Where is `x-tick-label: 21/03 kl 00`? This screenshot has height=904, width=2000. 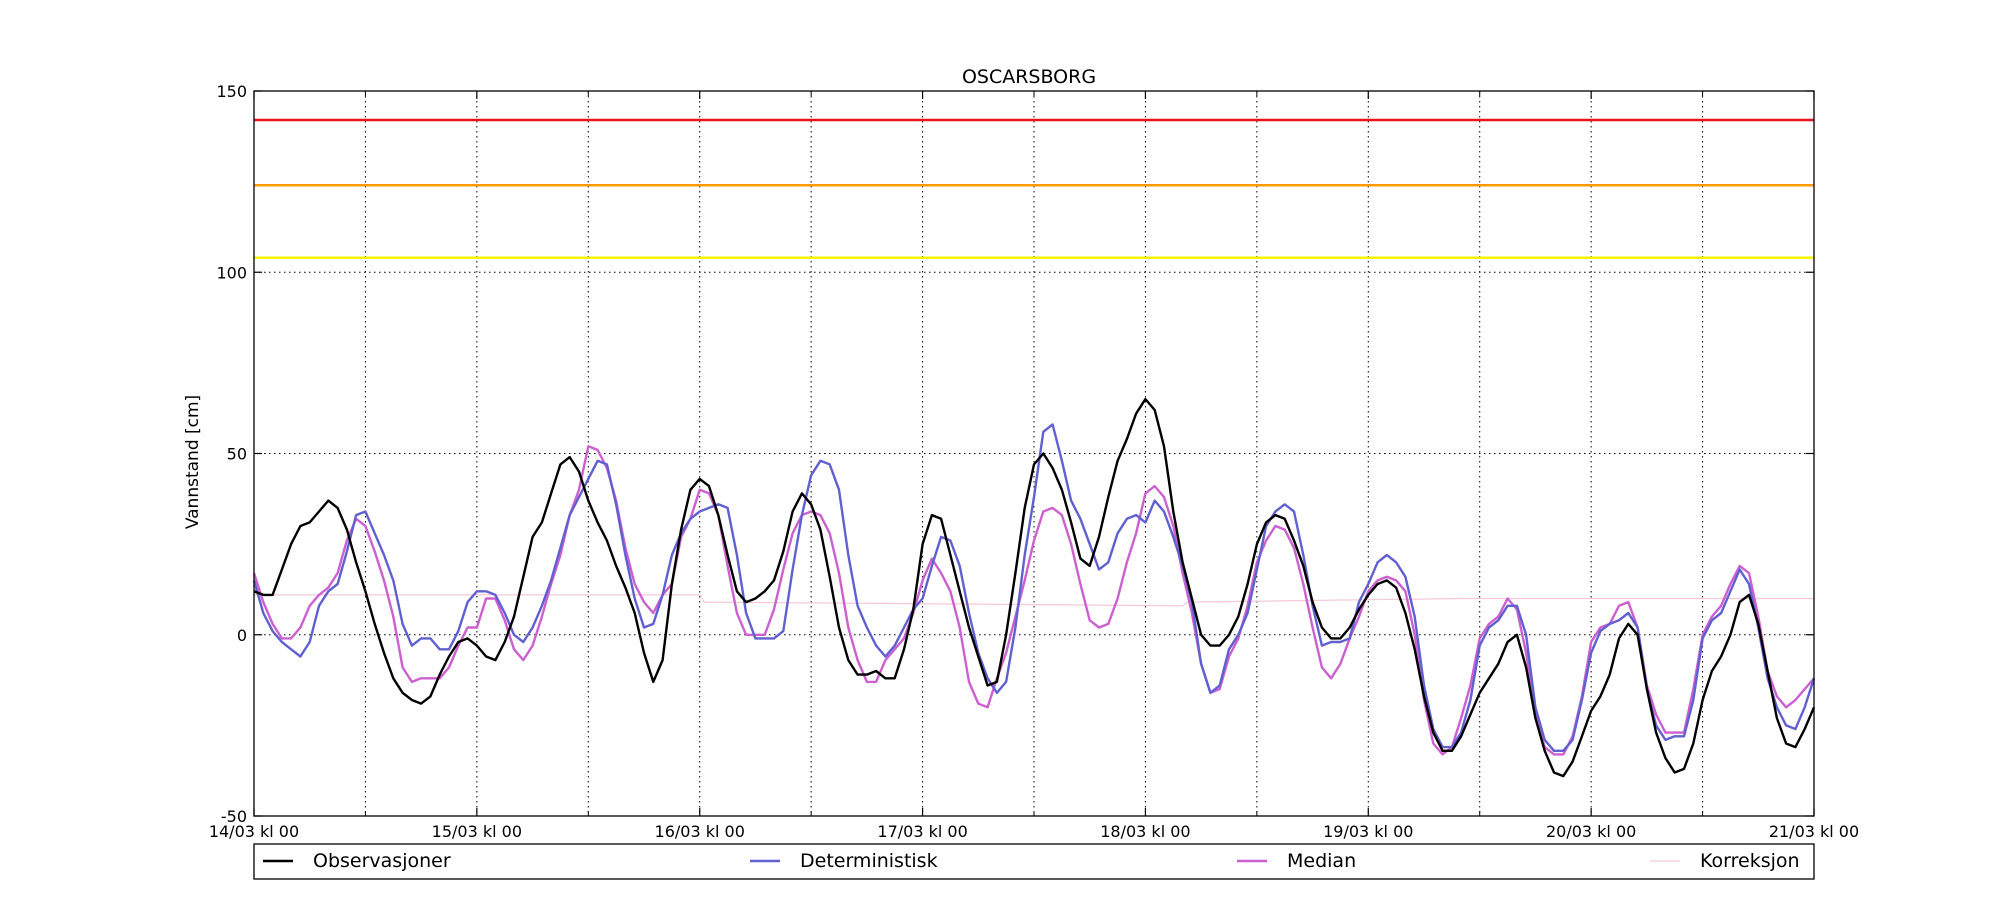
x-tick-label: 21/03 kl 00 is located at coordinates (1814, 831).